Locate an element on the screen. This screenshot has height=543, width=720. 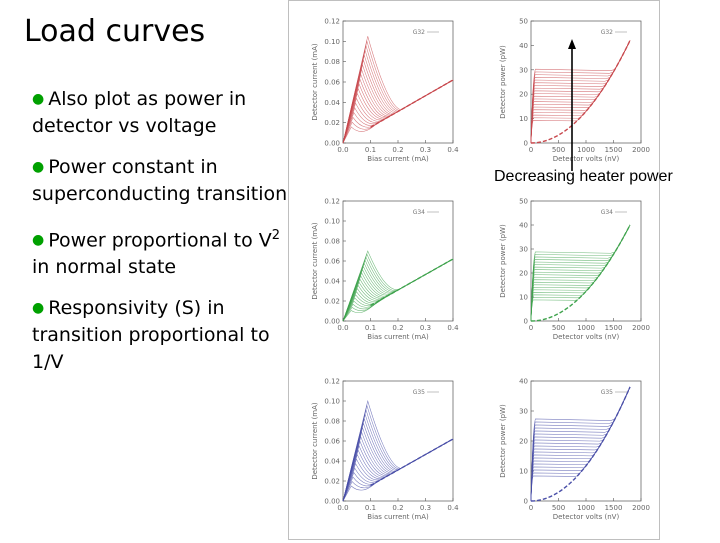
bullet-text: Power proportional to V is located at coordinates (160, 240).